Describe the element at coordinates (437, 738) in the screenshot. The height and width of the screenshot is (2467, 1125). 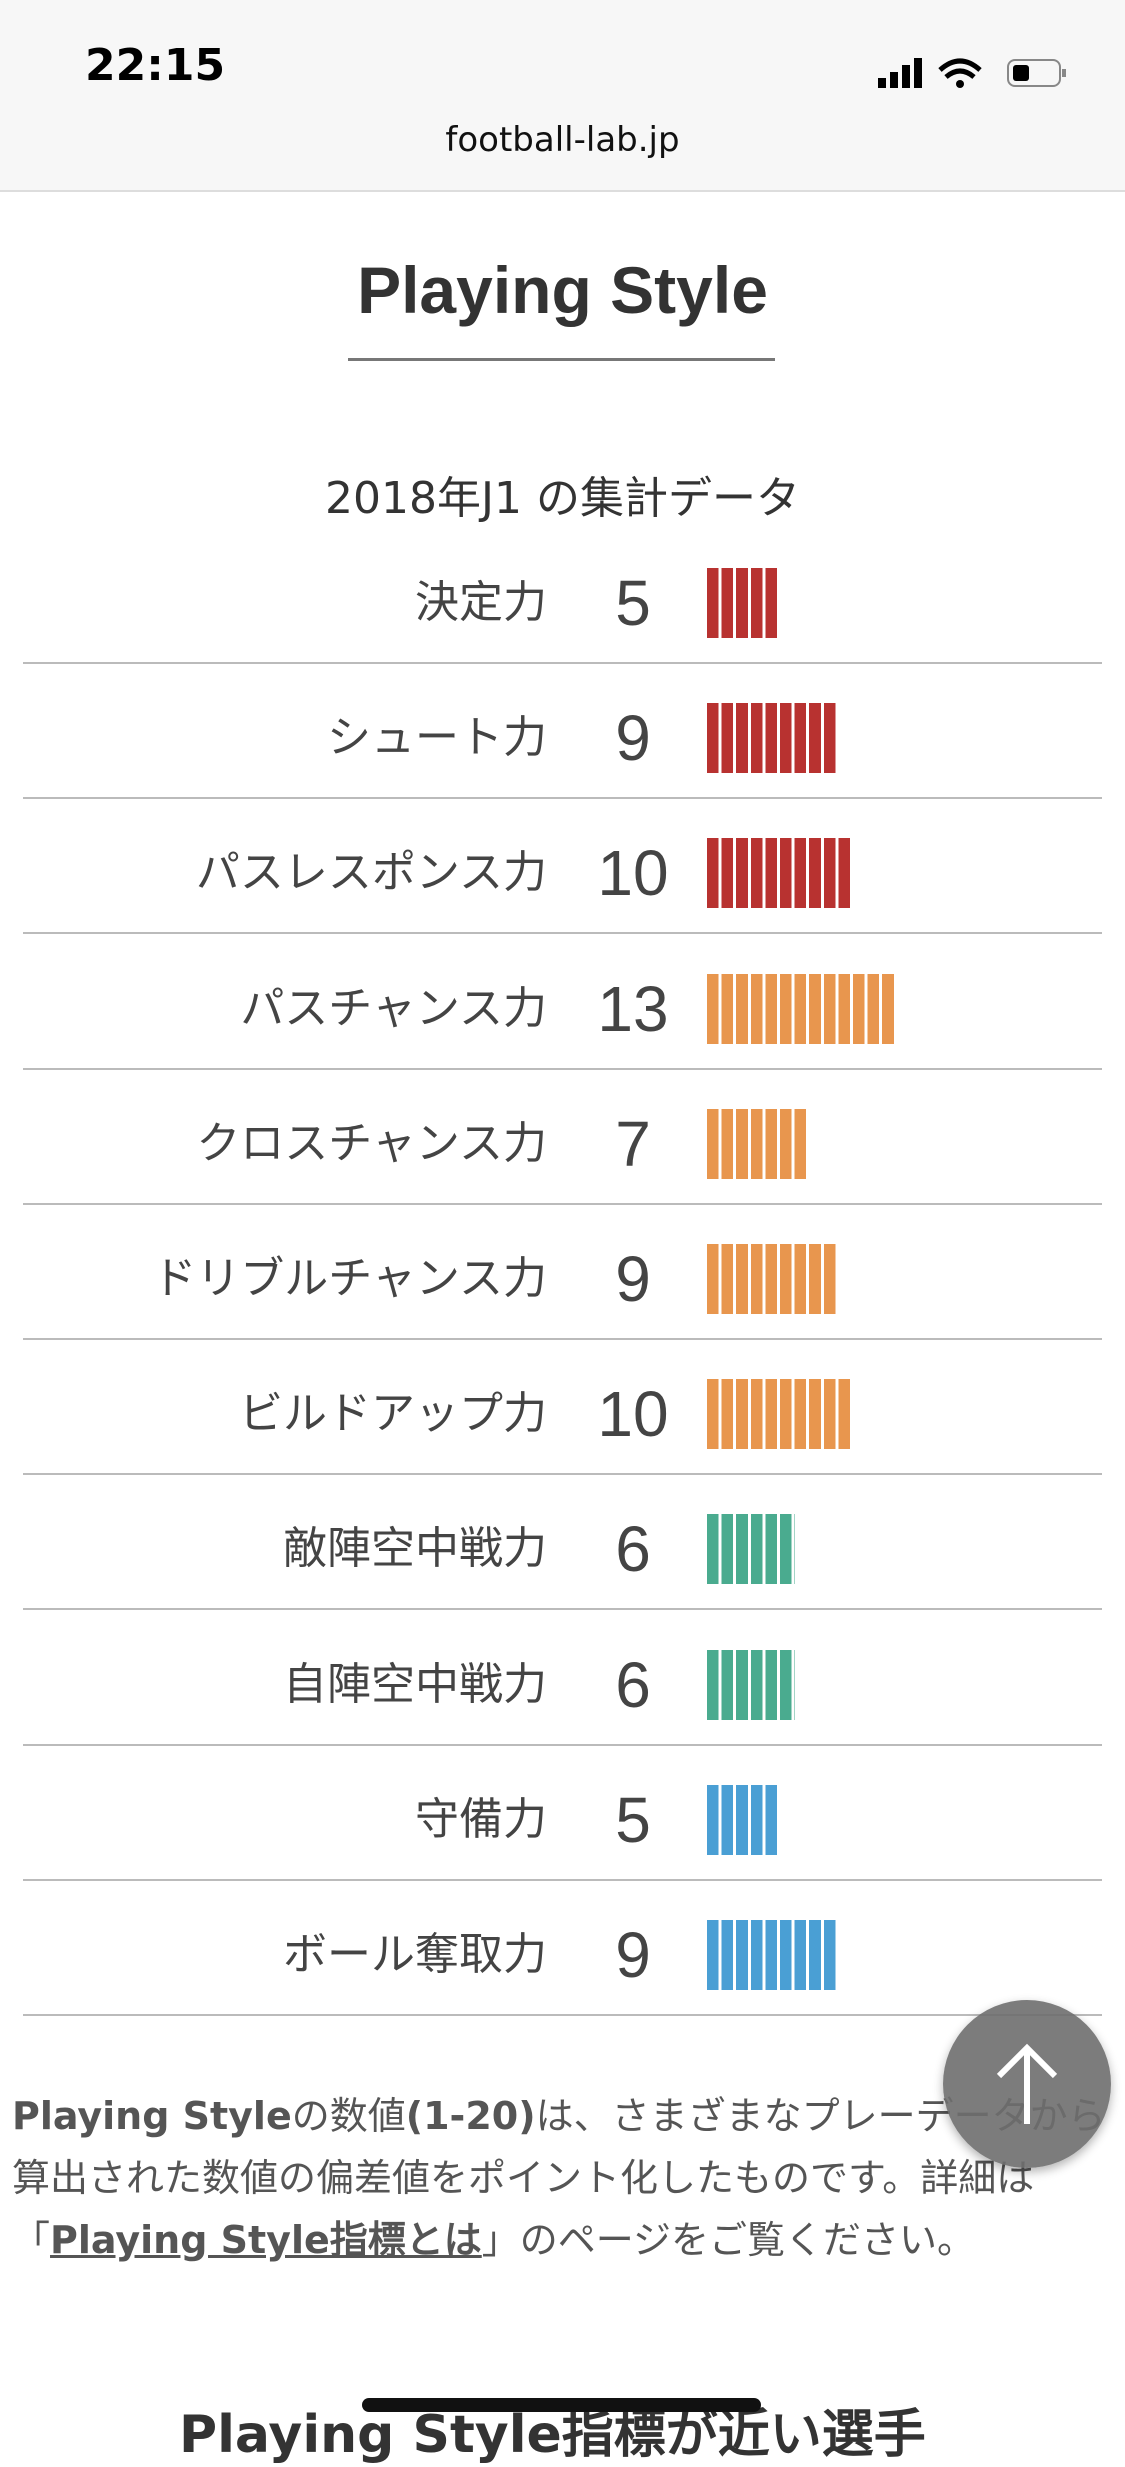
I see `row-label: シュート力` at that location.